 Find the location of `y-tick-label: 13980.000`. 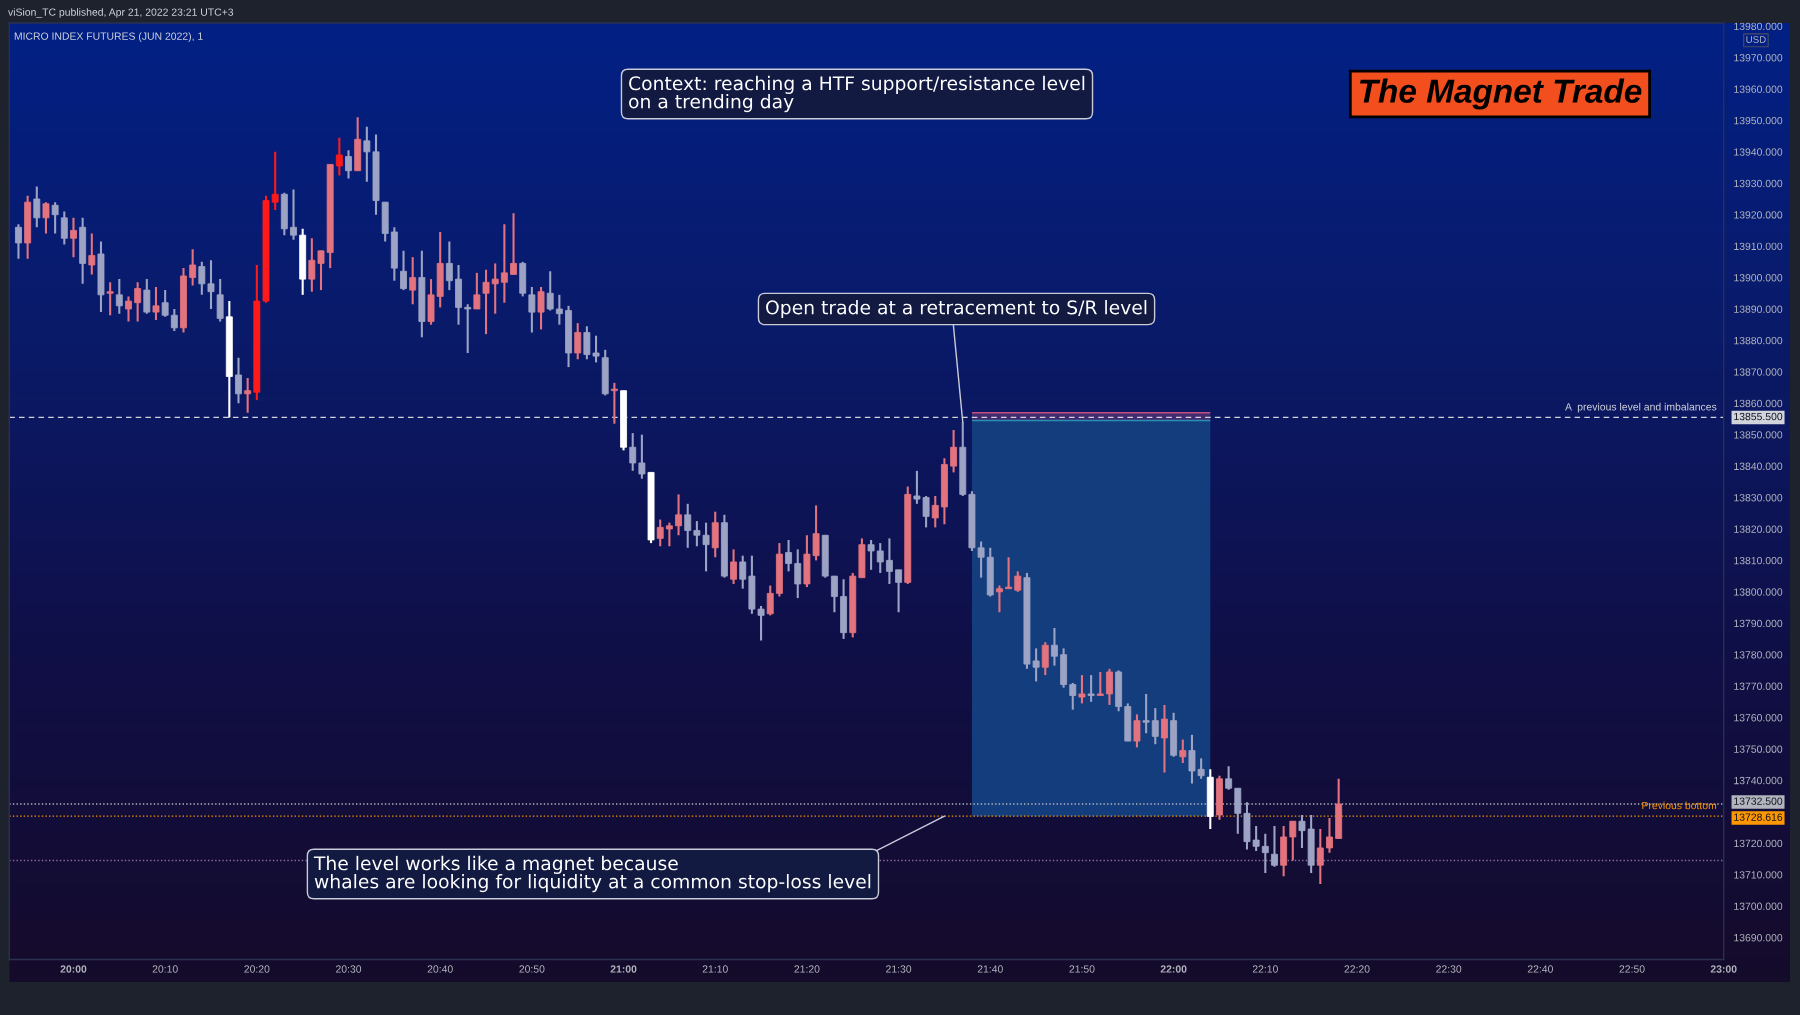

y-tick-label: 13980.000 is located at coordinates (1758, 26).